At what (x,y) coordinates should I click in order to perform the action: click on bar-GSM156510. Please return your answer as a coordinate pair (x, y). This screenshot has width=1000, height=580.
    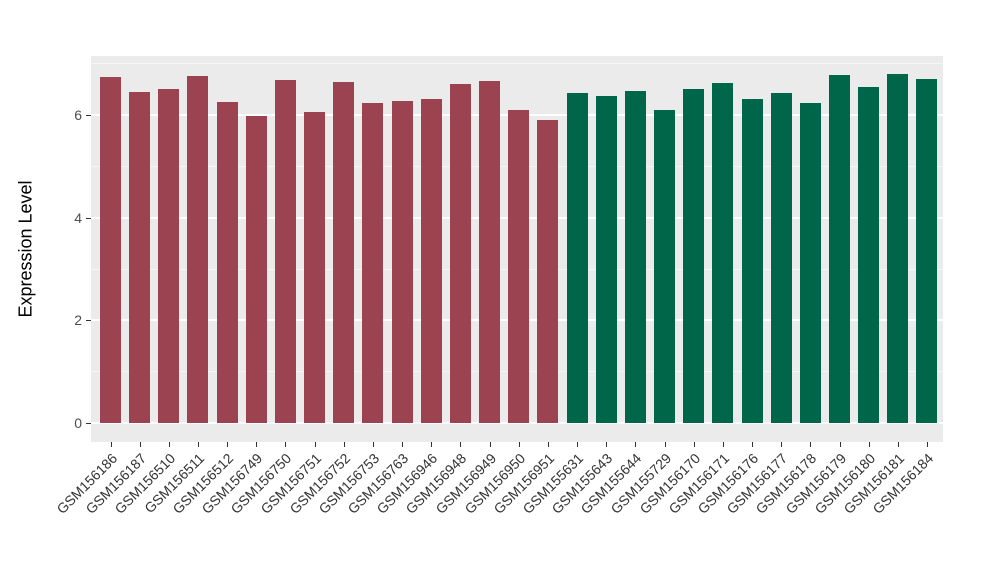
    Looking at the image, I should click on (169, 256).